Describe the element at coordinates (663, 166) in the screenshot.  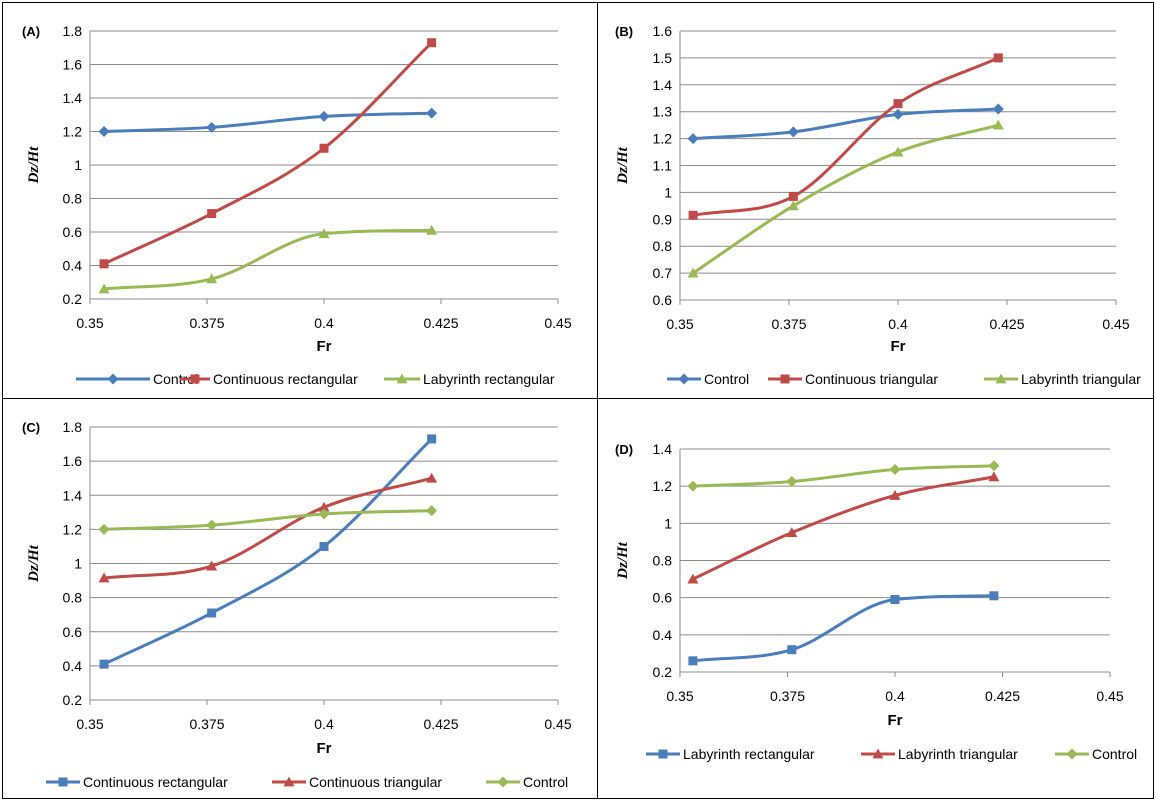
I see `y-tick-label: 1.1` at that location.